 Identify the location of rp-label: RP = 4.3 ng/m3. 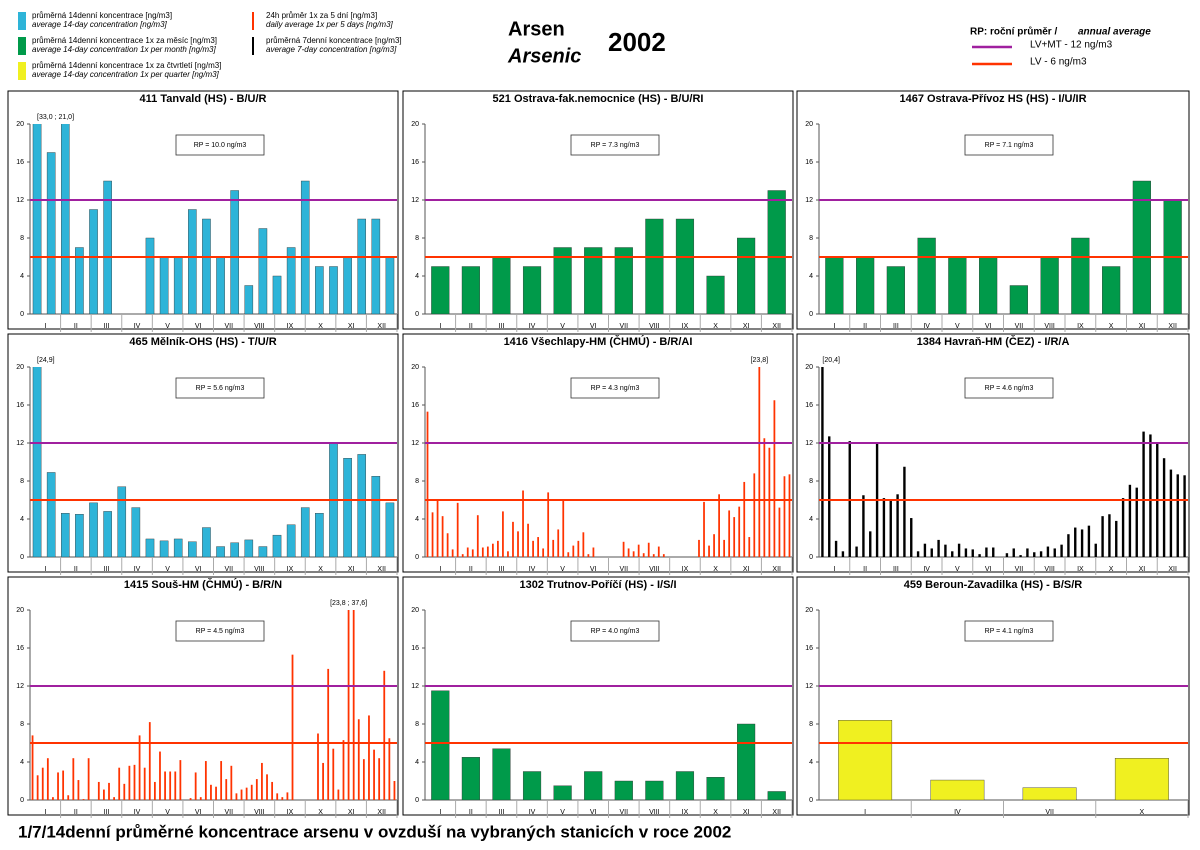
(615, 388).